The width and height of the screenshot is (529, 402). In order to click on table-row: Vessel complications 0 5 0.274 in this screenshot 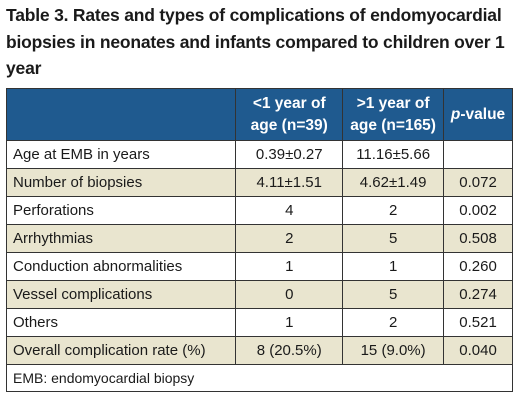, I will do `click(259, 294)`.